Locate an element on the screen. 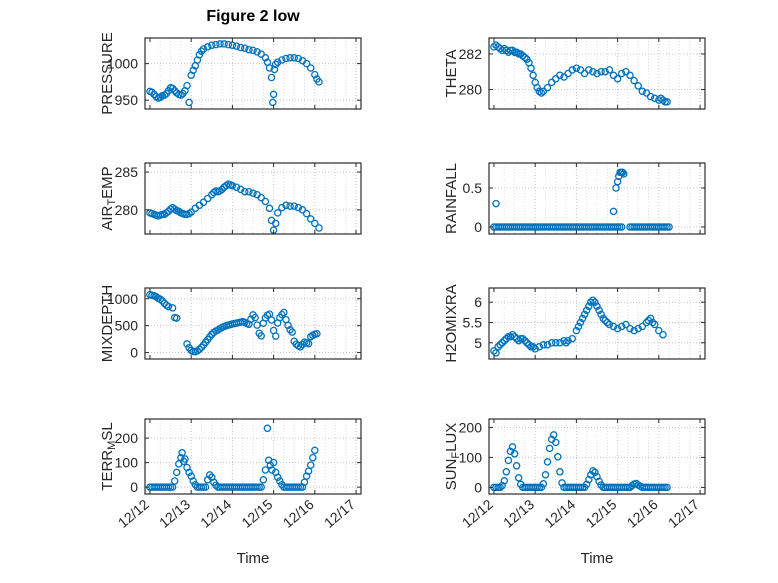  y-axis-label: AIRTEMP is located at coordinates (108, 198).